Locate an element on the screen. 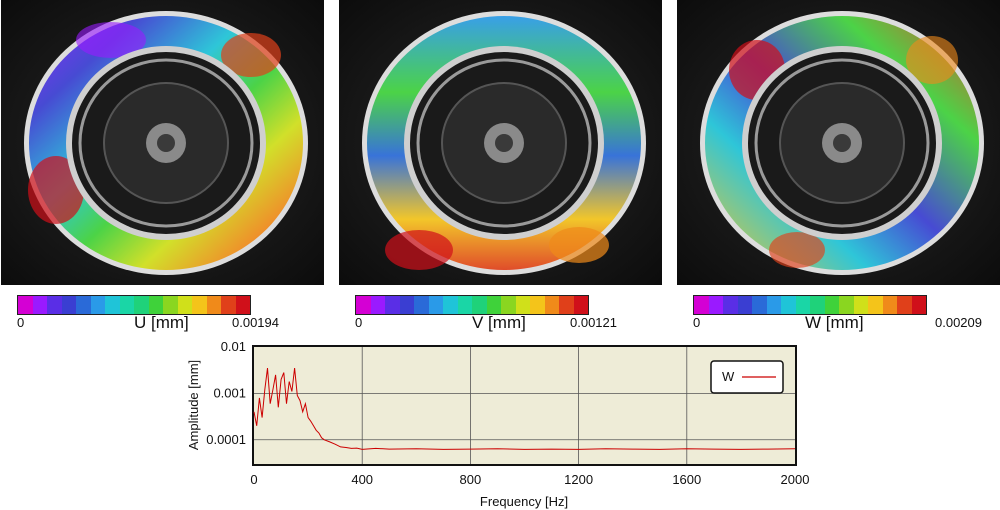  y-tick-label: 0.01 is located at coordinates (233, 346).